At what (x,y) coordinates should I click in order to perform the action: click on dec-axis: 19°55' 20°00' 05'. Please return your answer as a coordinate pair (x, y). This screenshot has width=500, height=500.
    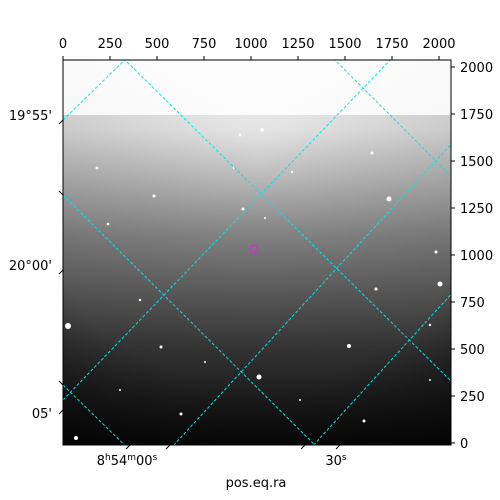
    Looking at the image, I should click on (36, 265).